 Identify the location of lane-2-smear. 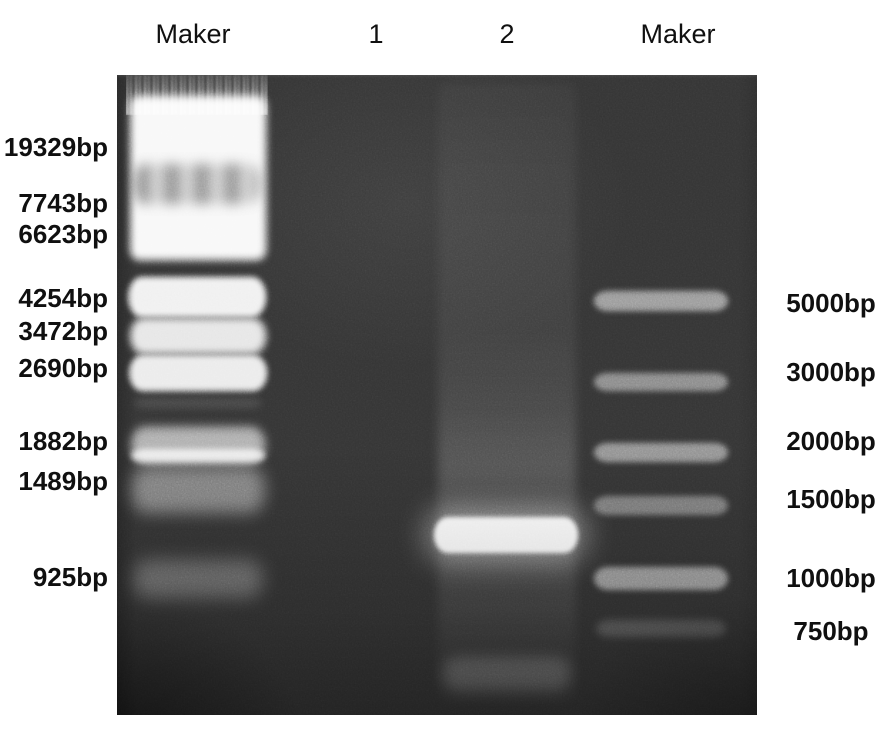
(507, 393).